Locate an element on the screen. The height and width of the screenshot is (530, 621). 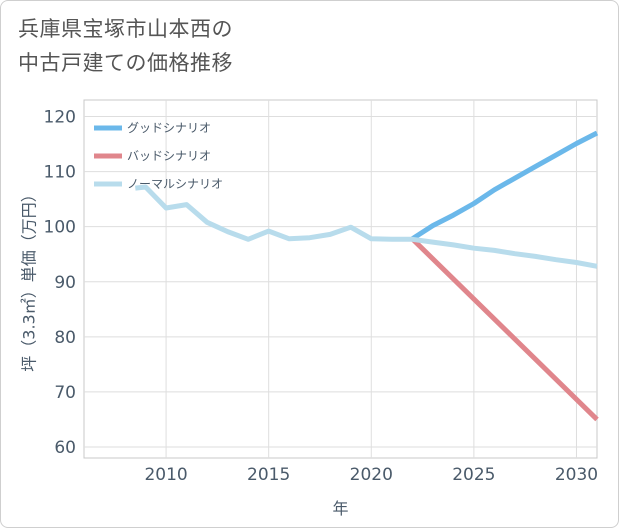
x-axis-label: 年 is located at coordinates (340, 508).